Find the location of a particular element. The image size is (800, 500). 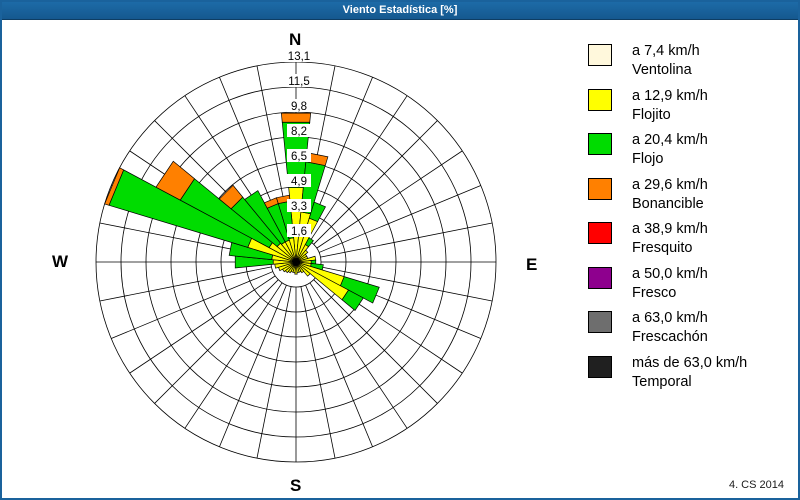

legend-name: Frescachón is located at coordinates (670, 337).